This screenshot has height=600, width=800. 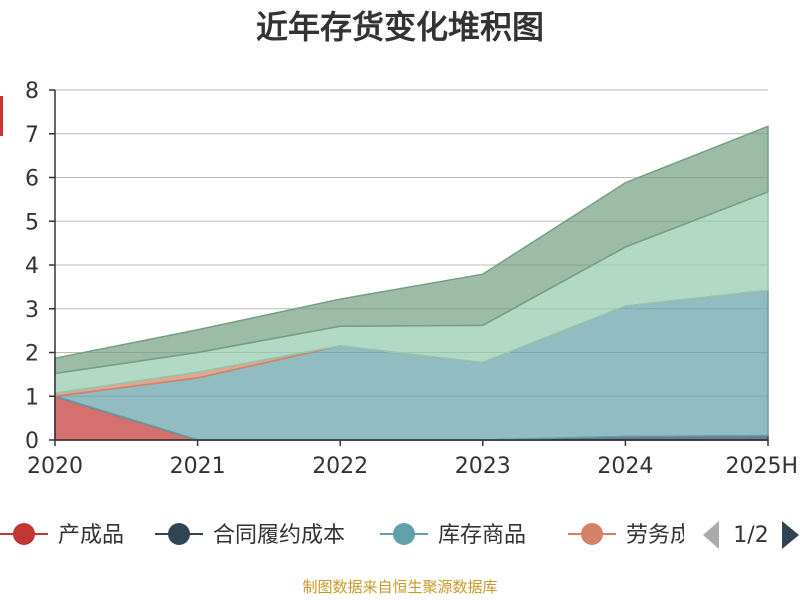 What do you see at coordinates (91, 535) in the screenshot?
I see `legend-label: 产成品` at bounding box center [91, 535].